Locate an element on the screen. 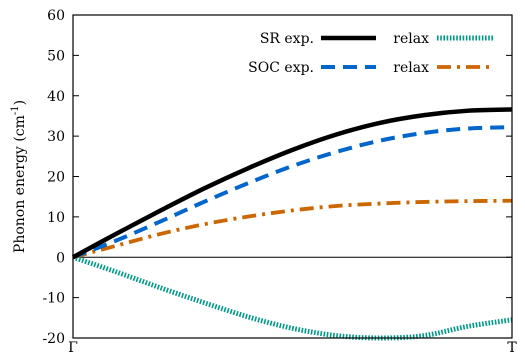  y-axis-title: Phonon energy (cm-1) is located at coordinates (19, 176).